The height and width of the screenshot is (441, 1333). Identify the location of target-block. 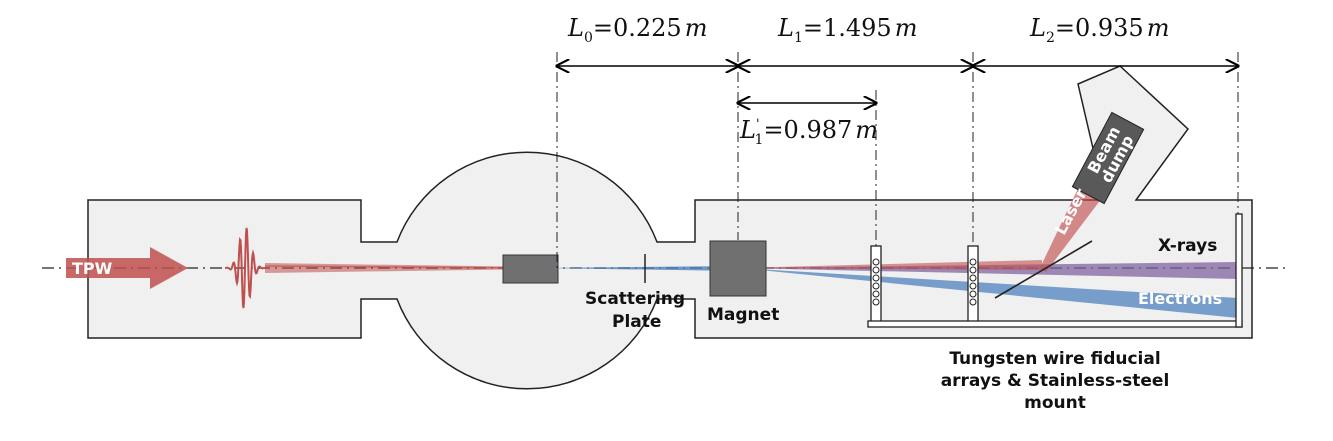
(530, 269).